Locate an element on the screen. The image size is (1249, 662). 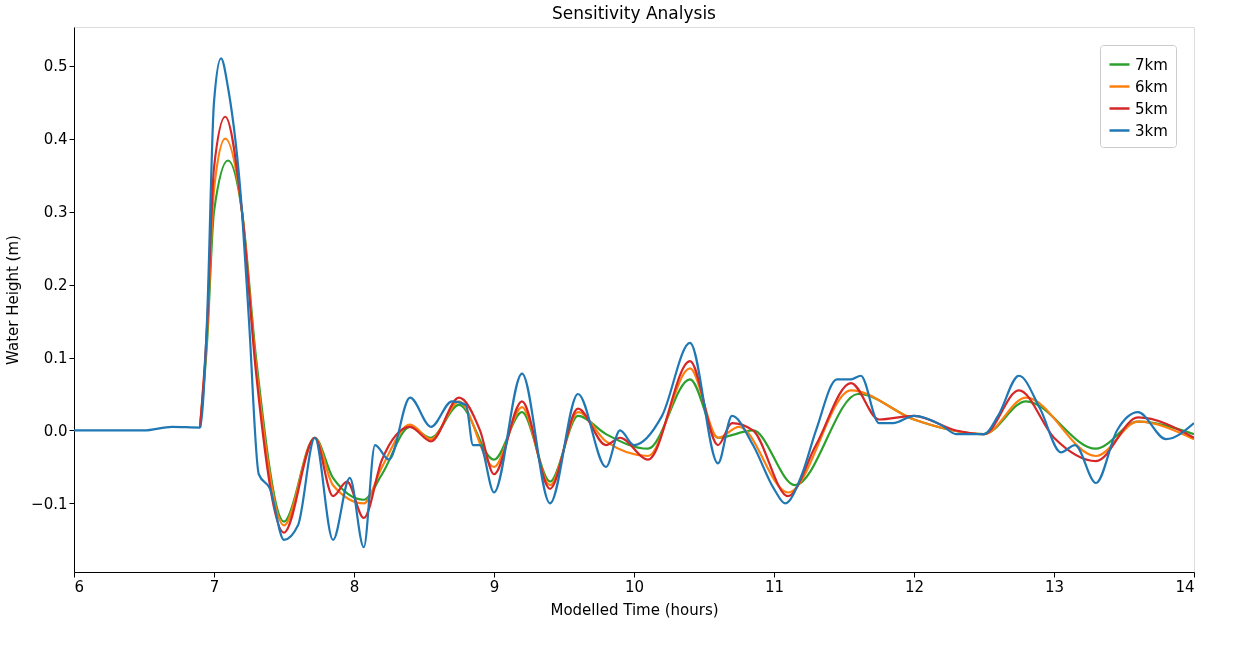
legend-label: 7km is located at coordinates (1151, 64).